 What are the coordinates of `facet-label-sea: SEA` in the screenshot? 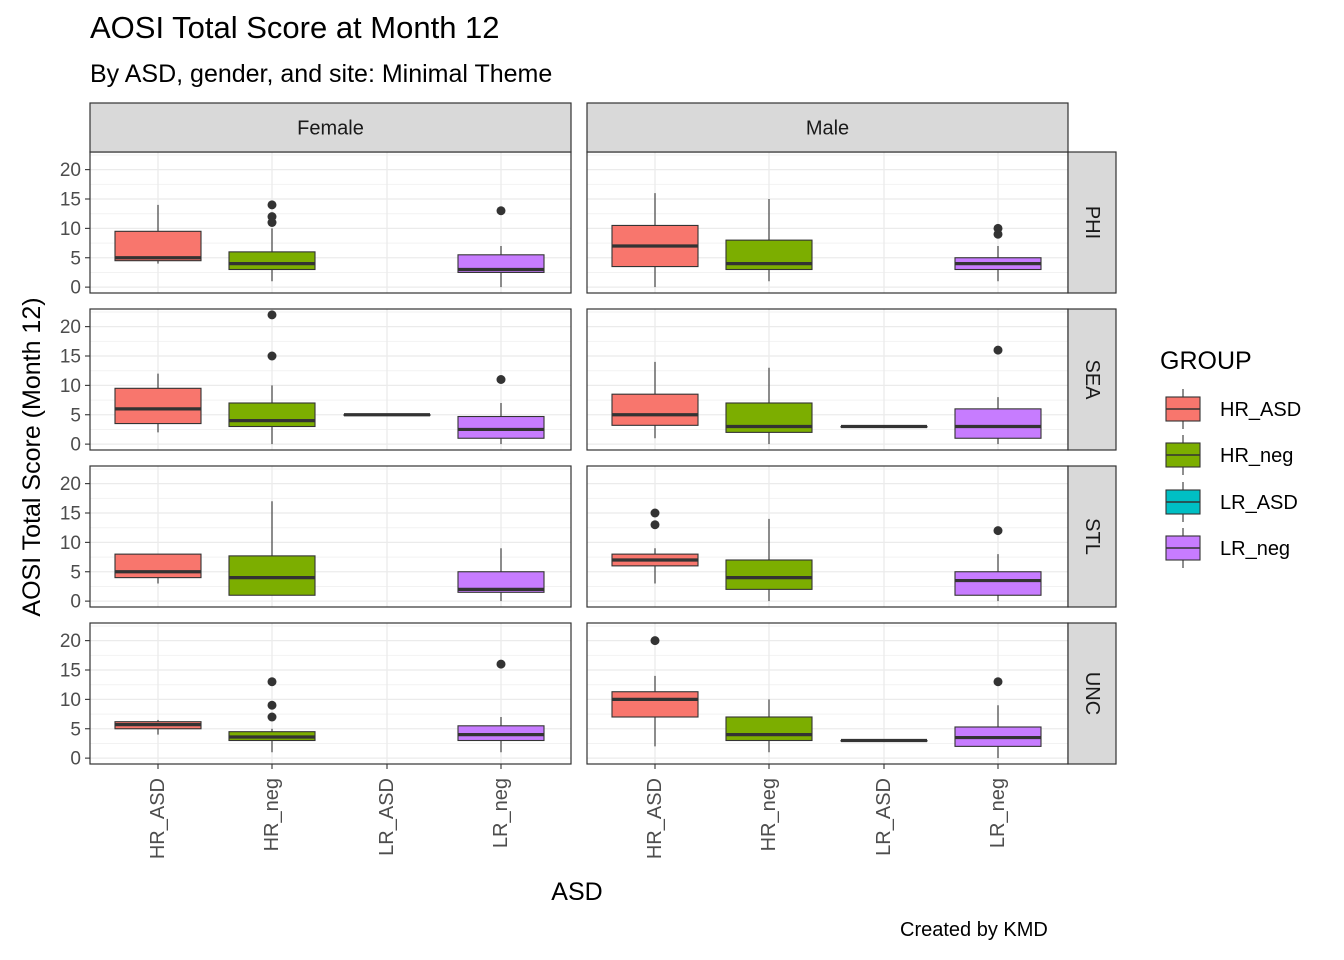 It's located at (1092, 379).